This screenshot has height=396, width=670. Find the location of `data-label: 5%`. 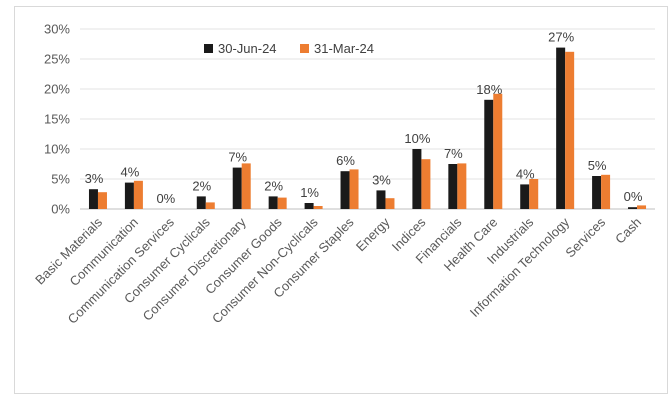

data-label: 5% is located at coordinates (597, 165).